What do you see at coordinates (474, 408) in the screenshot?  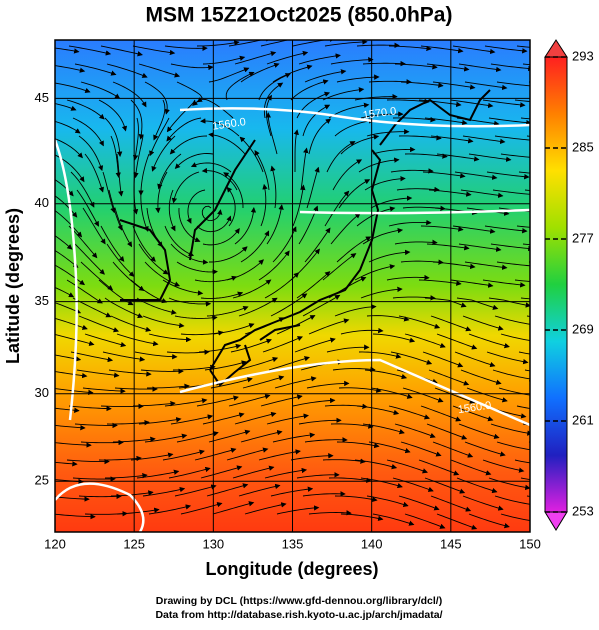 I see `contour-label: 1560.0` at bounding box center [474, 408].